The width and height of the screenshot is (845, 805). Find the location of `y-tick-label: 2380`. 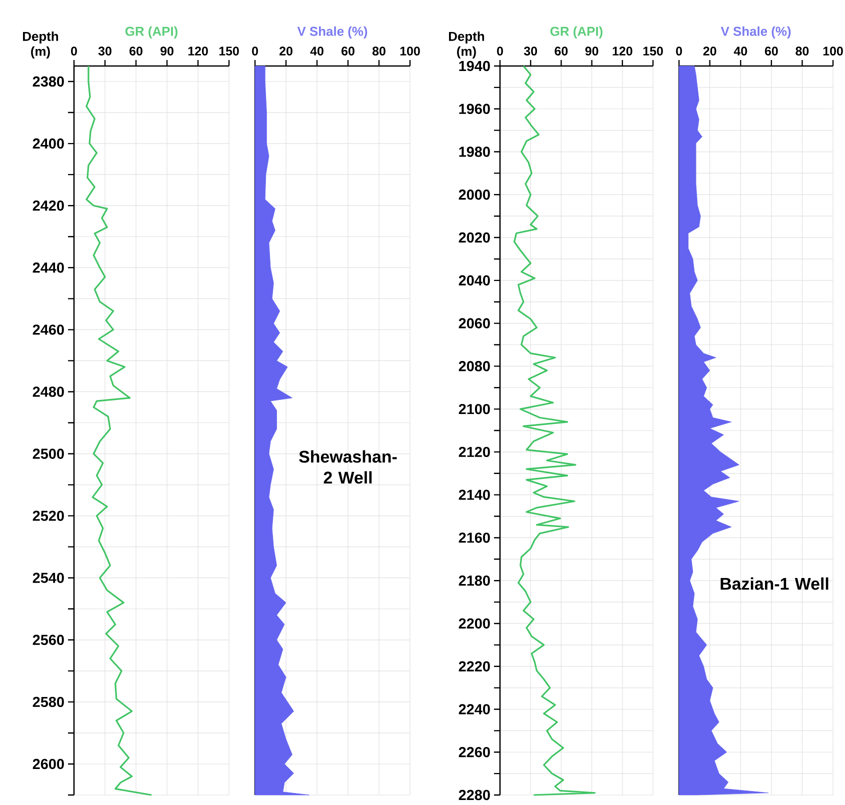

y-tick-label: 2380 is located at coordinates (48, 81).